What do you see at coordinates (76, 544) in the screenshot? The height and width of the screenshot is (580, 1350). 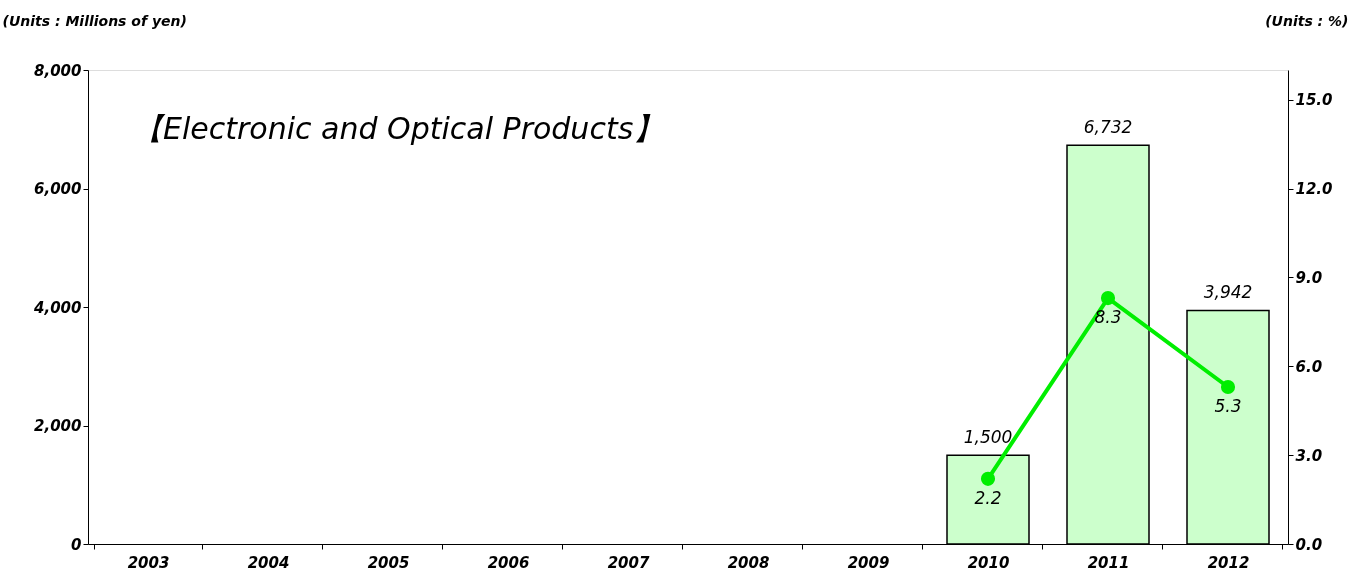 I see `y-tick-label: 0` at bounding box center [76, 544].